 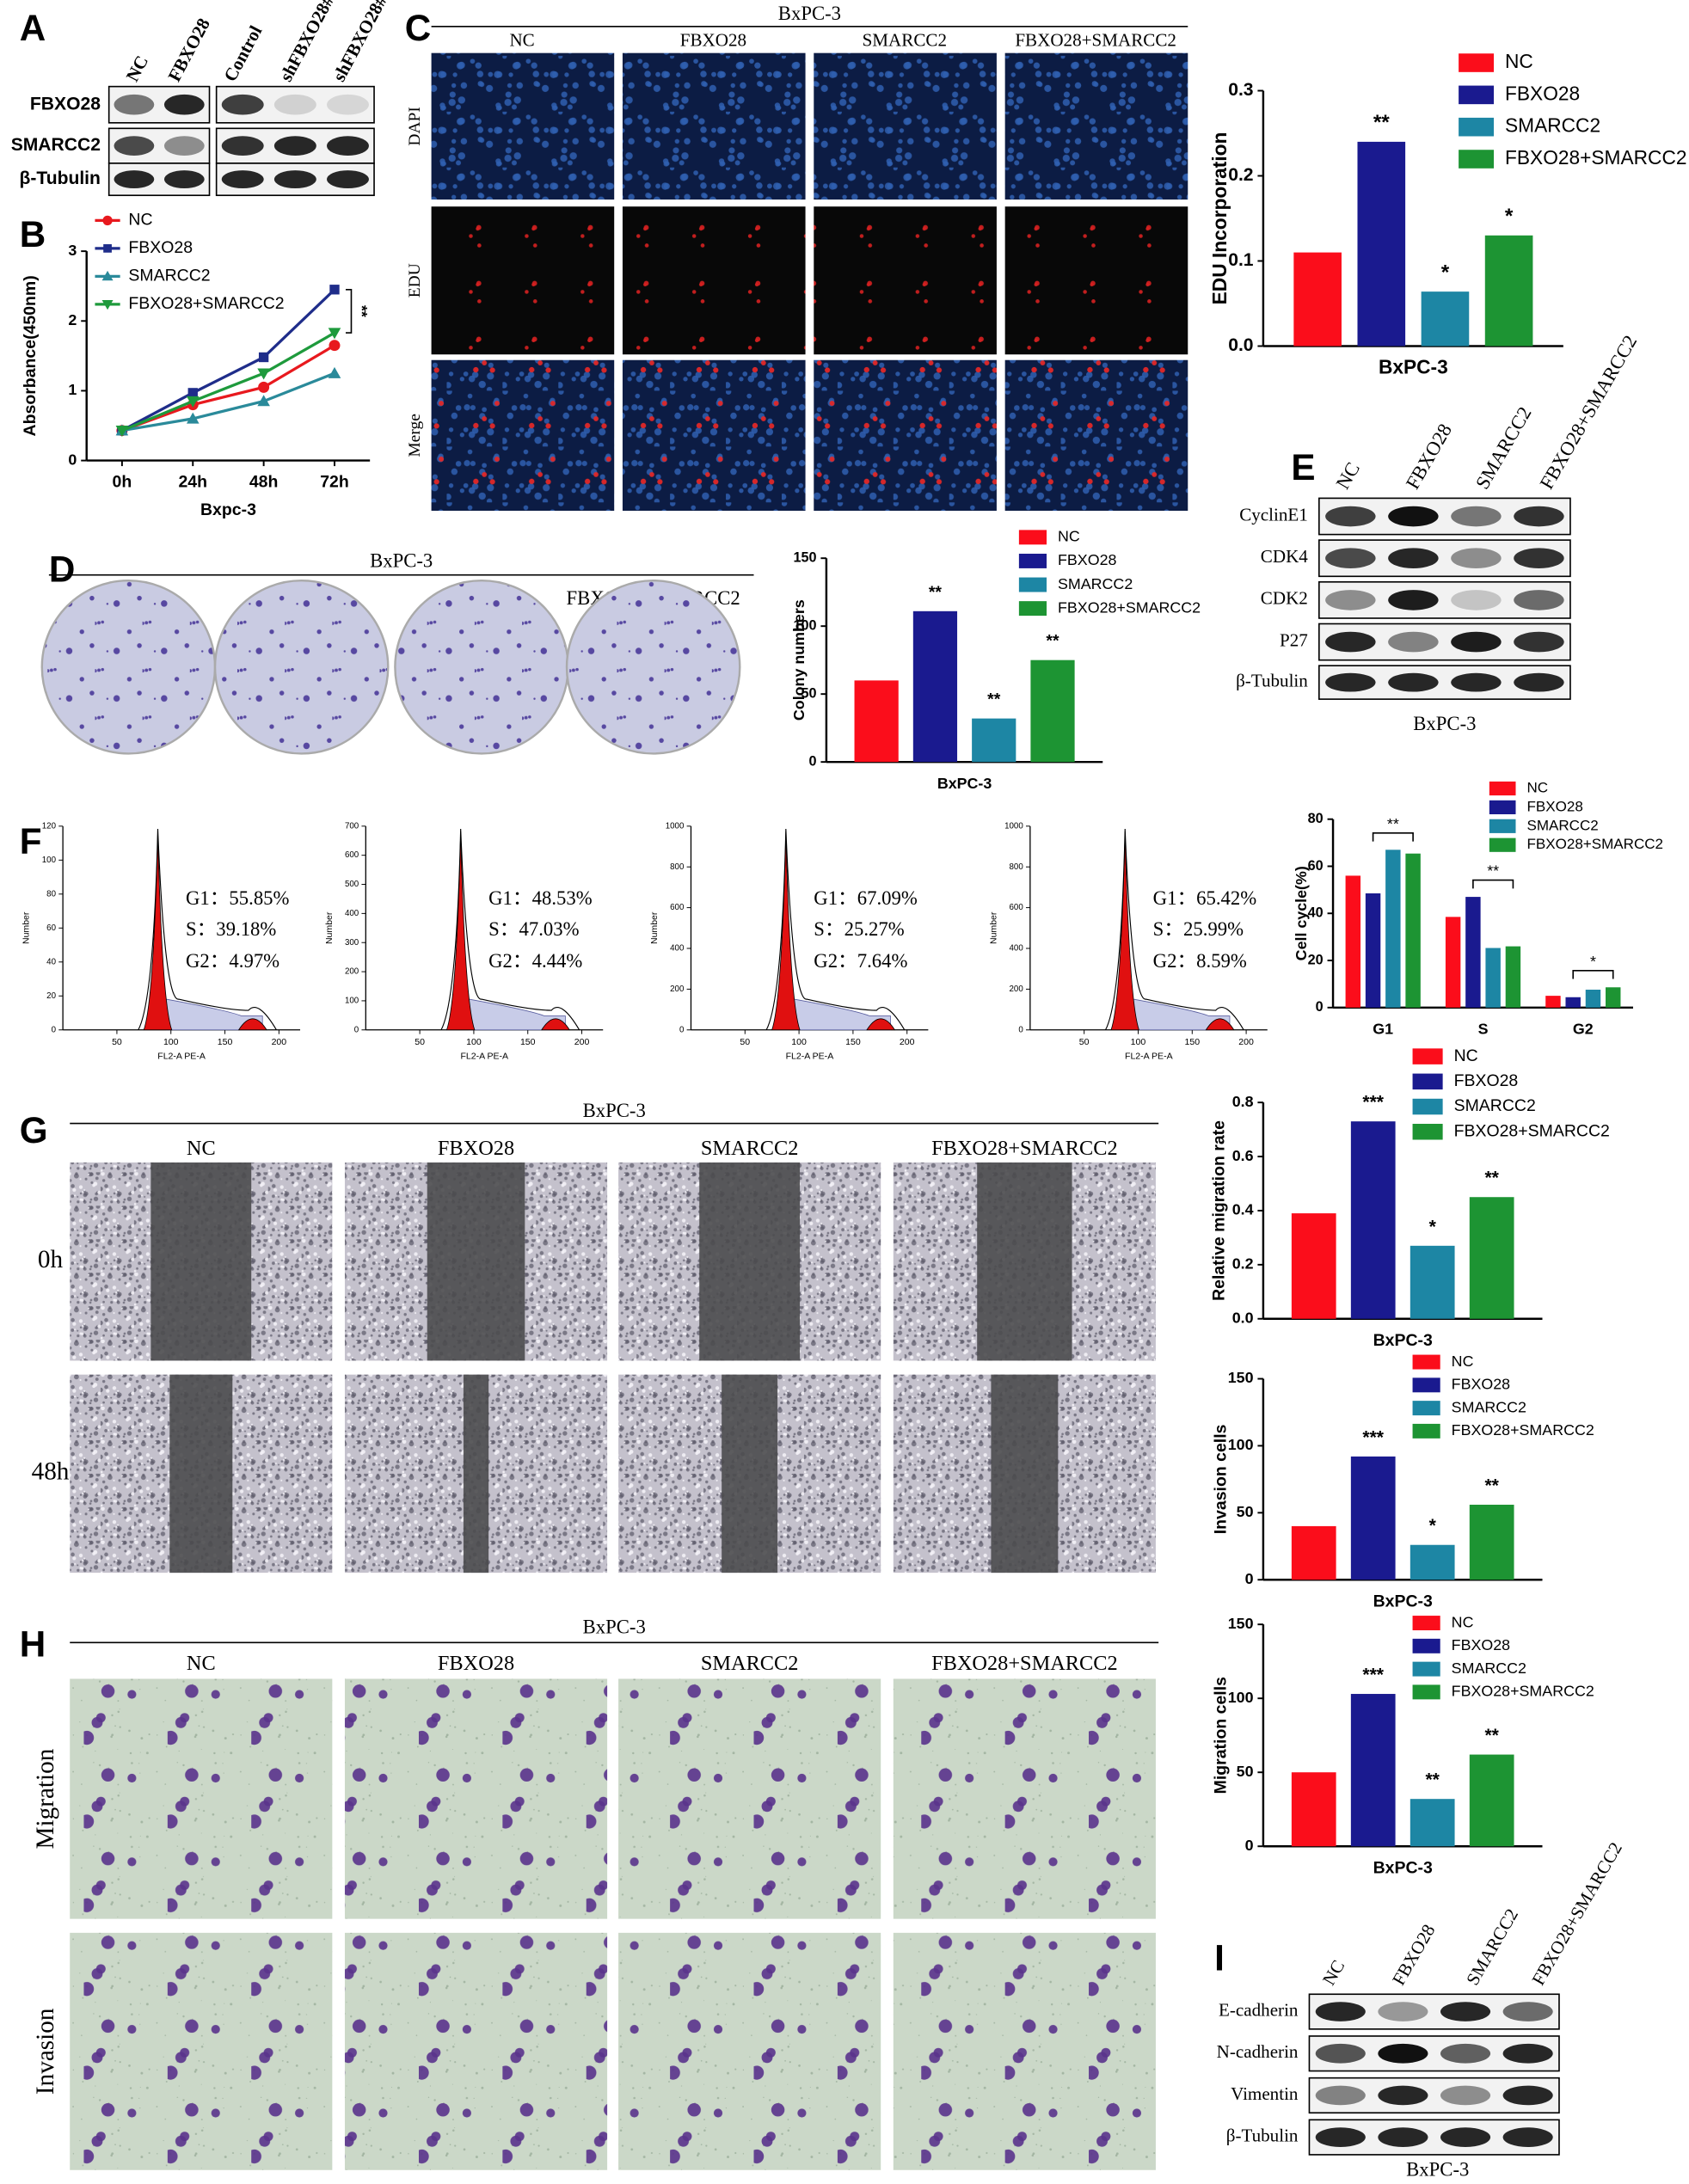 I want to click on y-tick-label: 100, so click(x=1241, y=1697).